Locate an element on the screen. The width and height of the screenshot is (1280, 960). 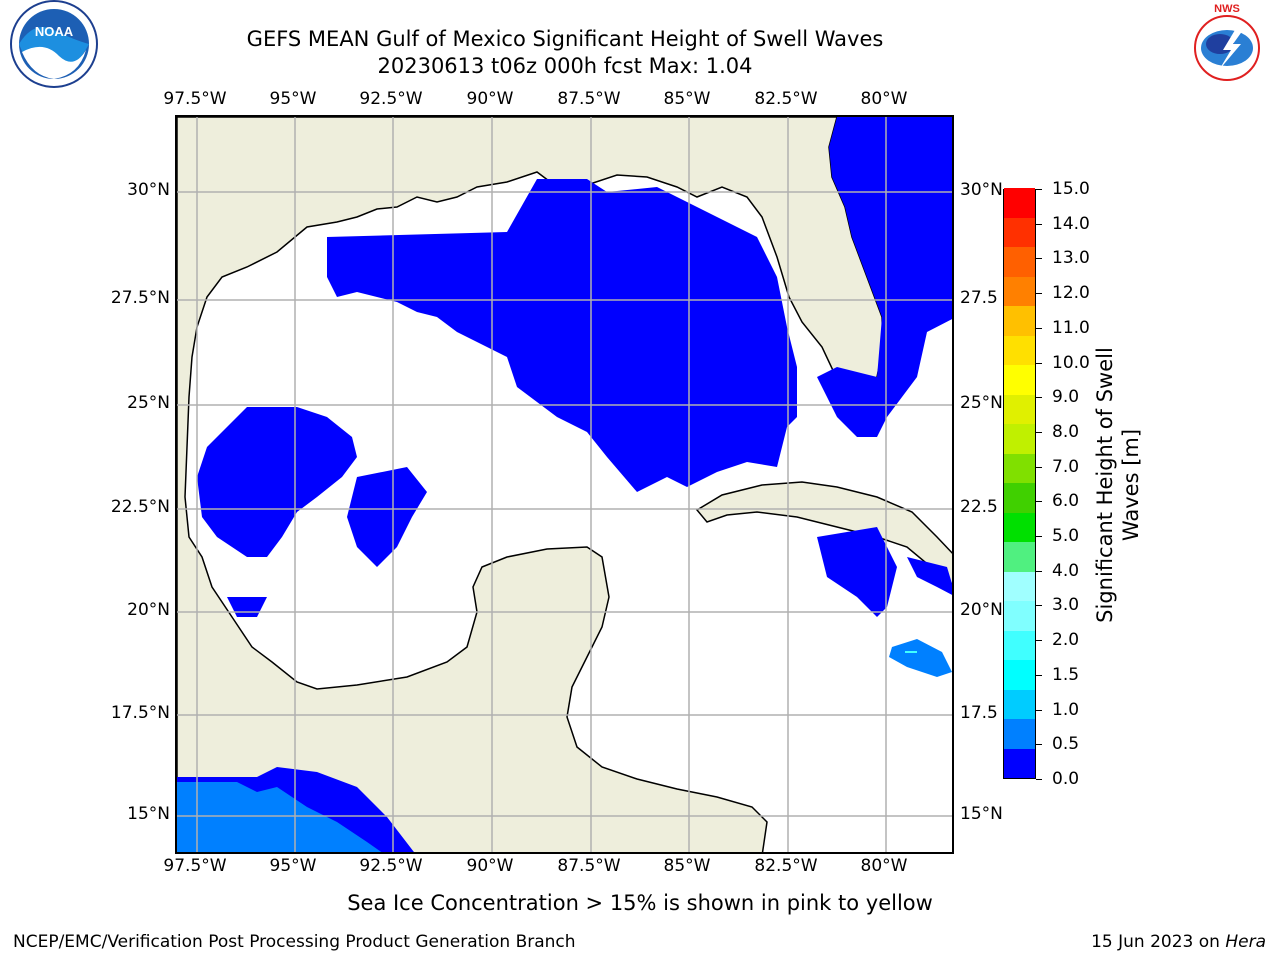
colorbar-tick-label: 0.5 is located at coordinates (1066, 744).